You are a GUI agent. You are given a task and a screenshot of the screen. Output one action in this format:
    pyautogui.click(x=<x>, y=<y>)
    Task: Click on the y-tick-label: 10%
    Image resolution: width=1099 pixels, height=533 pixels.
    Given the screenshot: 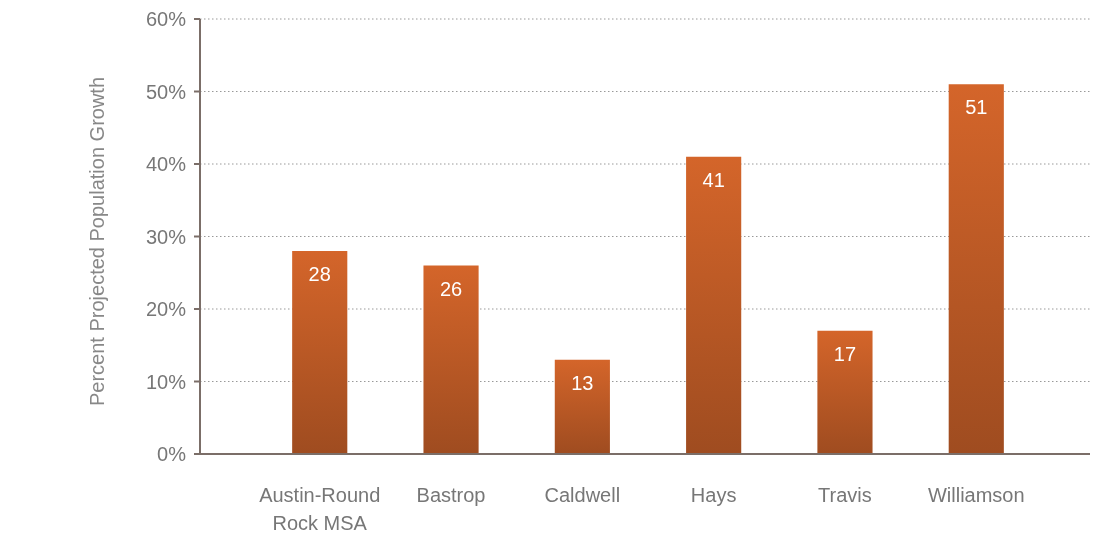 What is the action you would take?
    pyautogui.click(x=166, y=381)
    